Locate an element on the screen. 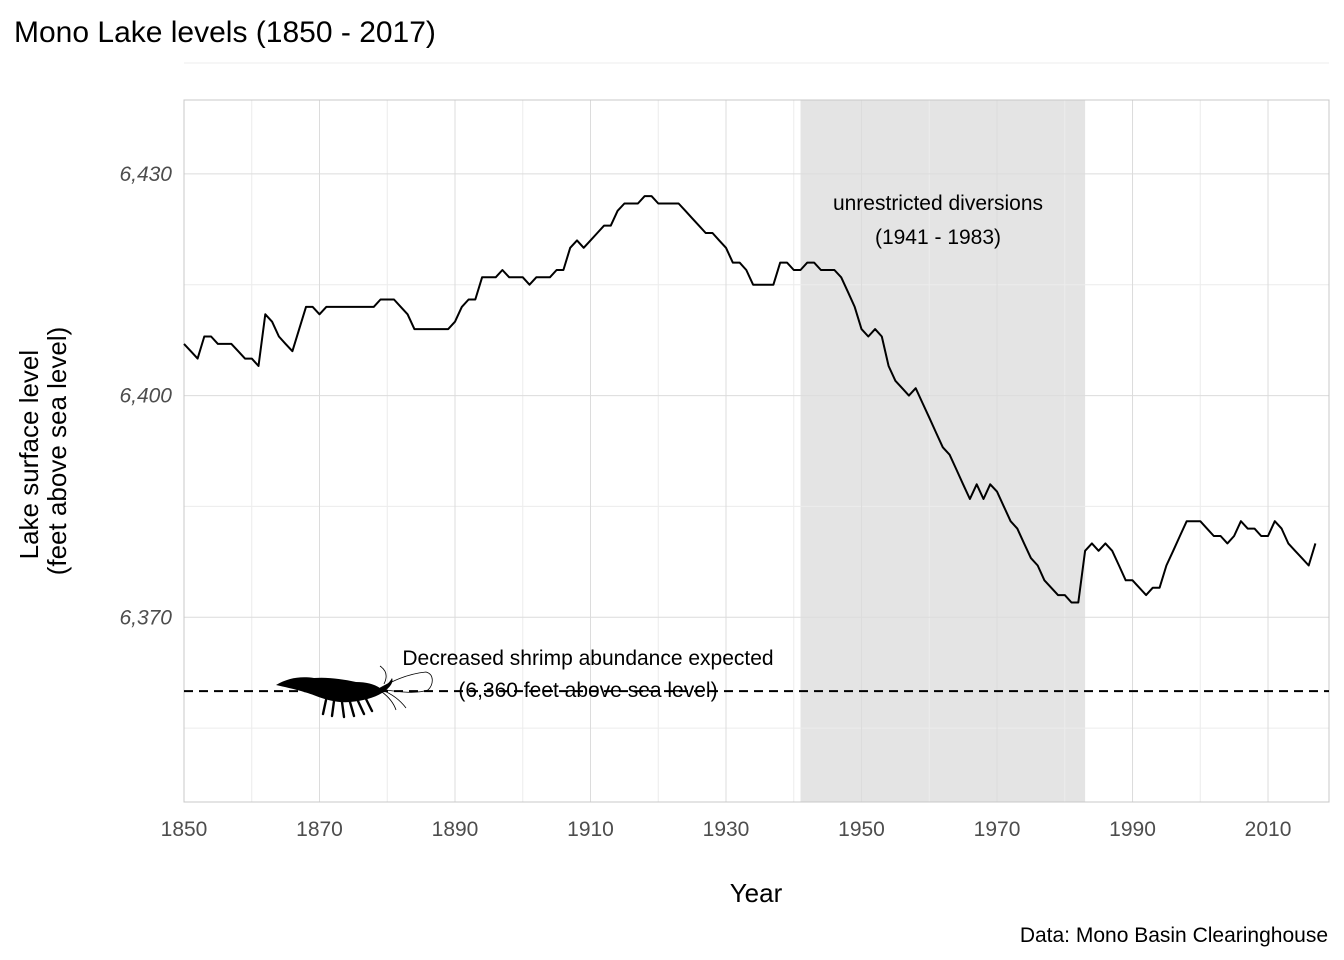  x-tick-label: 1990 is located at coordinates (1132, 829).